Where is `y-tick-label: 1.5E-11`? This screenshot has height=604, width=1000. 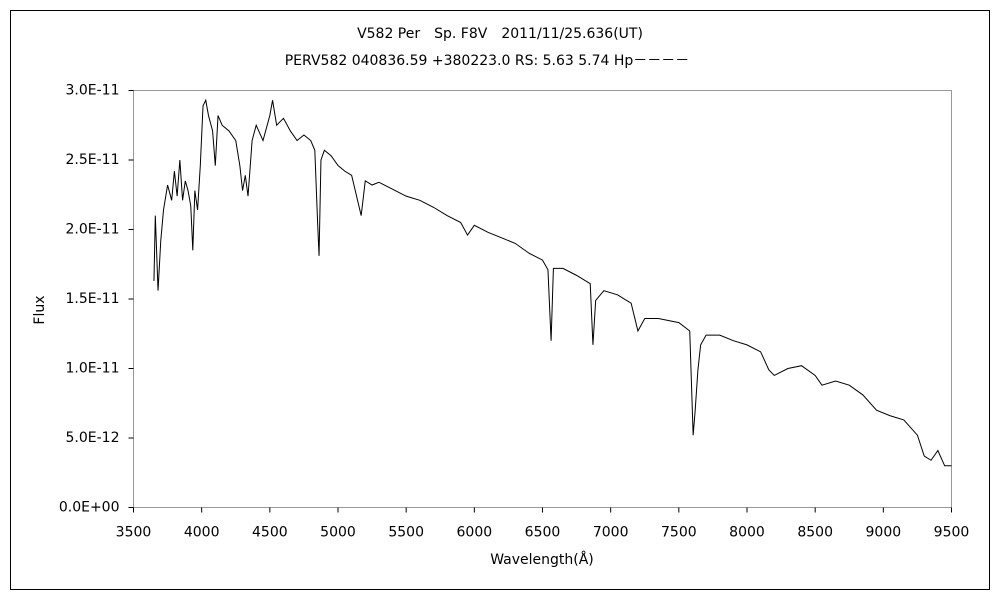 y-tick-label: 1.5E-11 is located at coordinates (93, 299).